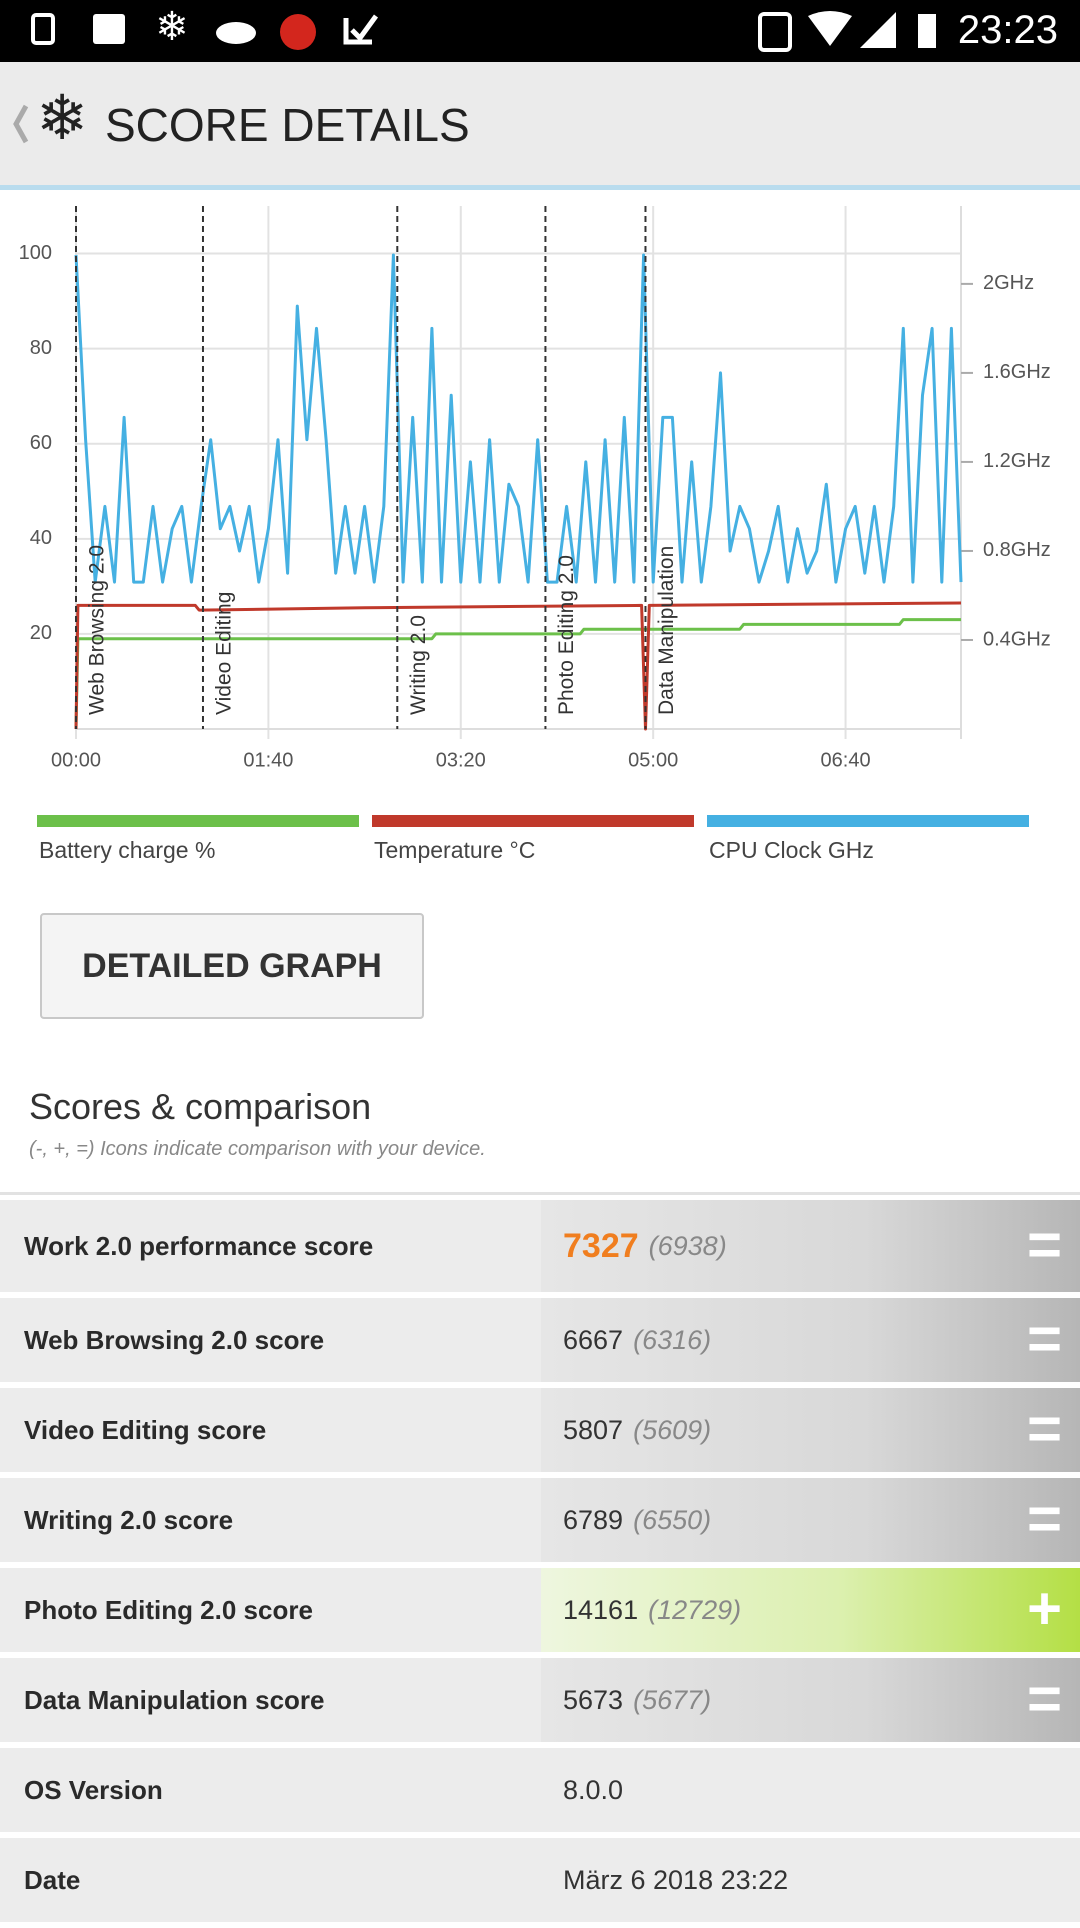  What do you see at coordinates (199, 1245) in the screenshot?
I see `row-label: Work 2.0 performance score` at bounding box center [199, 1245].